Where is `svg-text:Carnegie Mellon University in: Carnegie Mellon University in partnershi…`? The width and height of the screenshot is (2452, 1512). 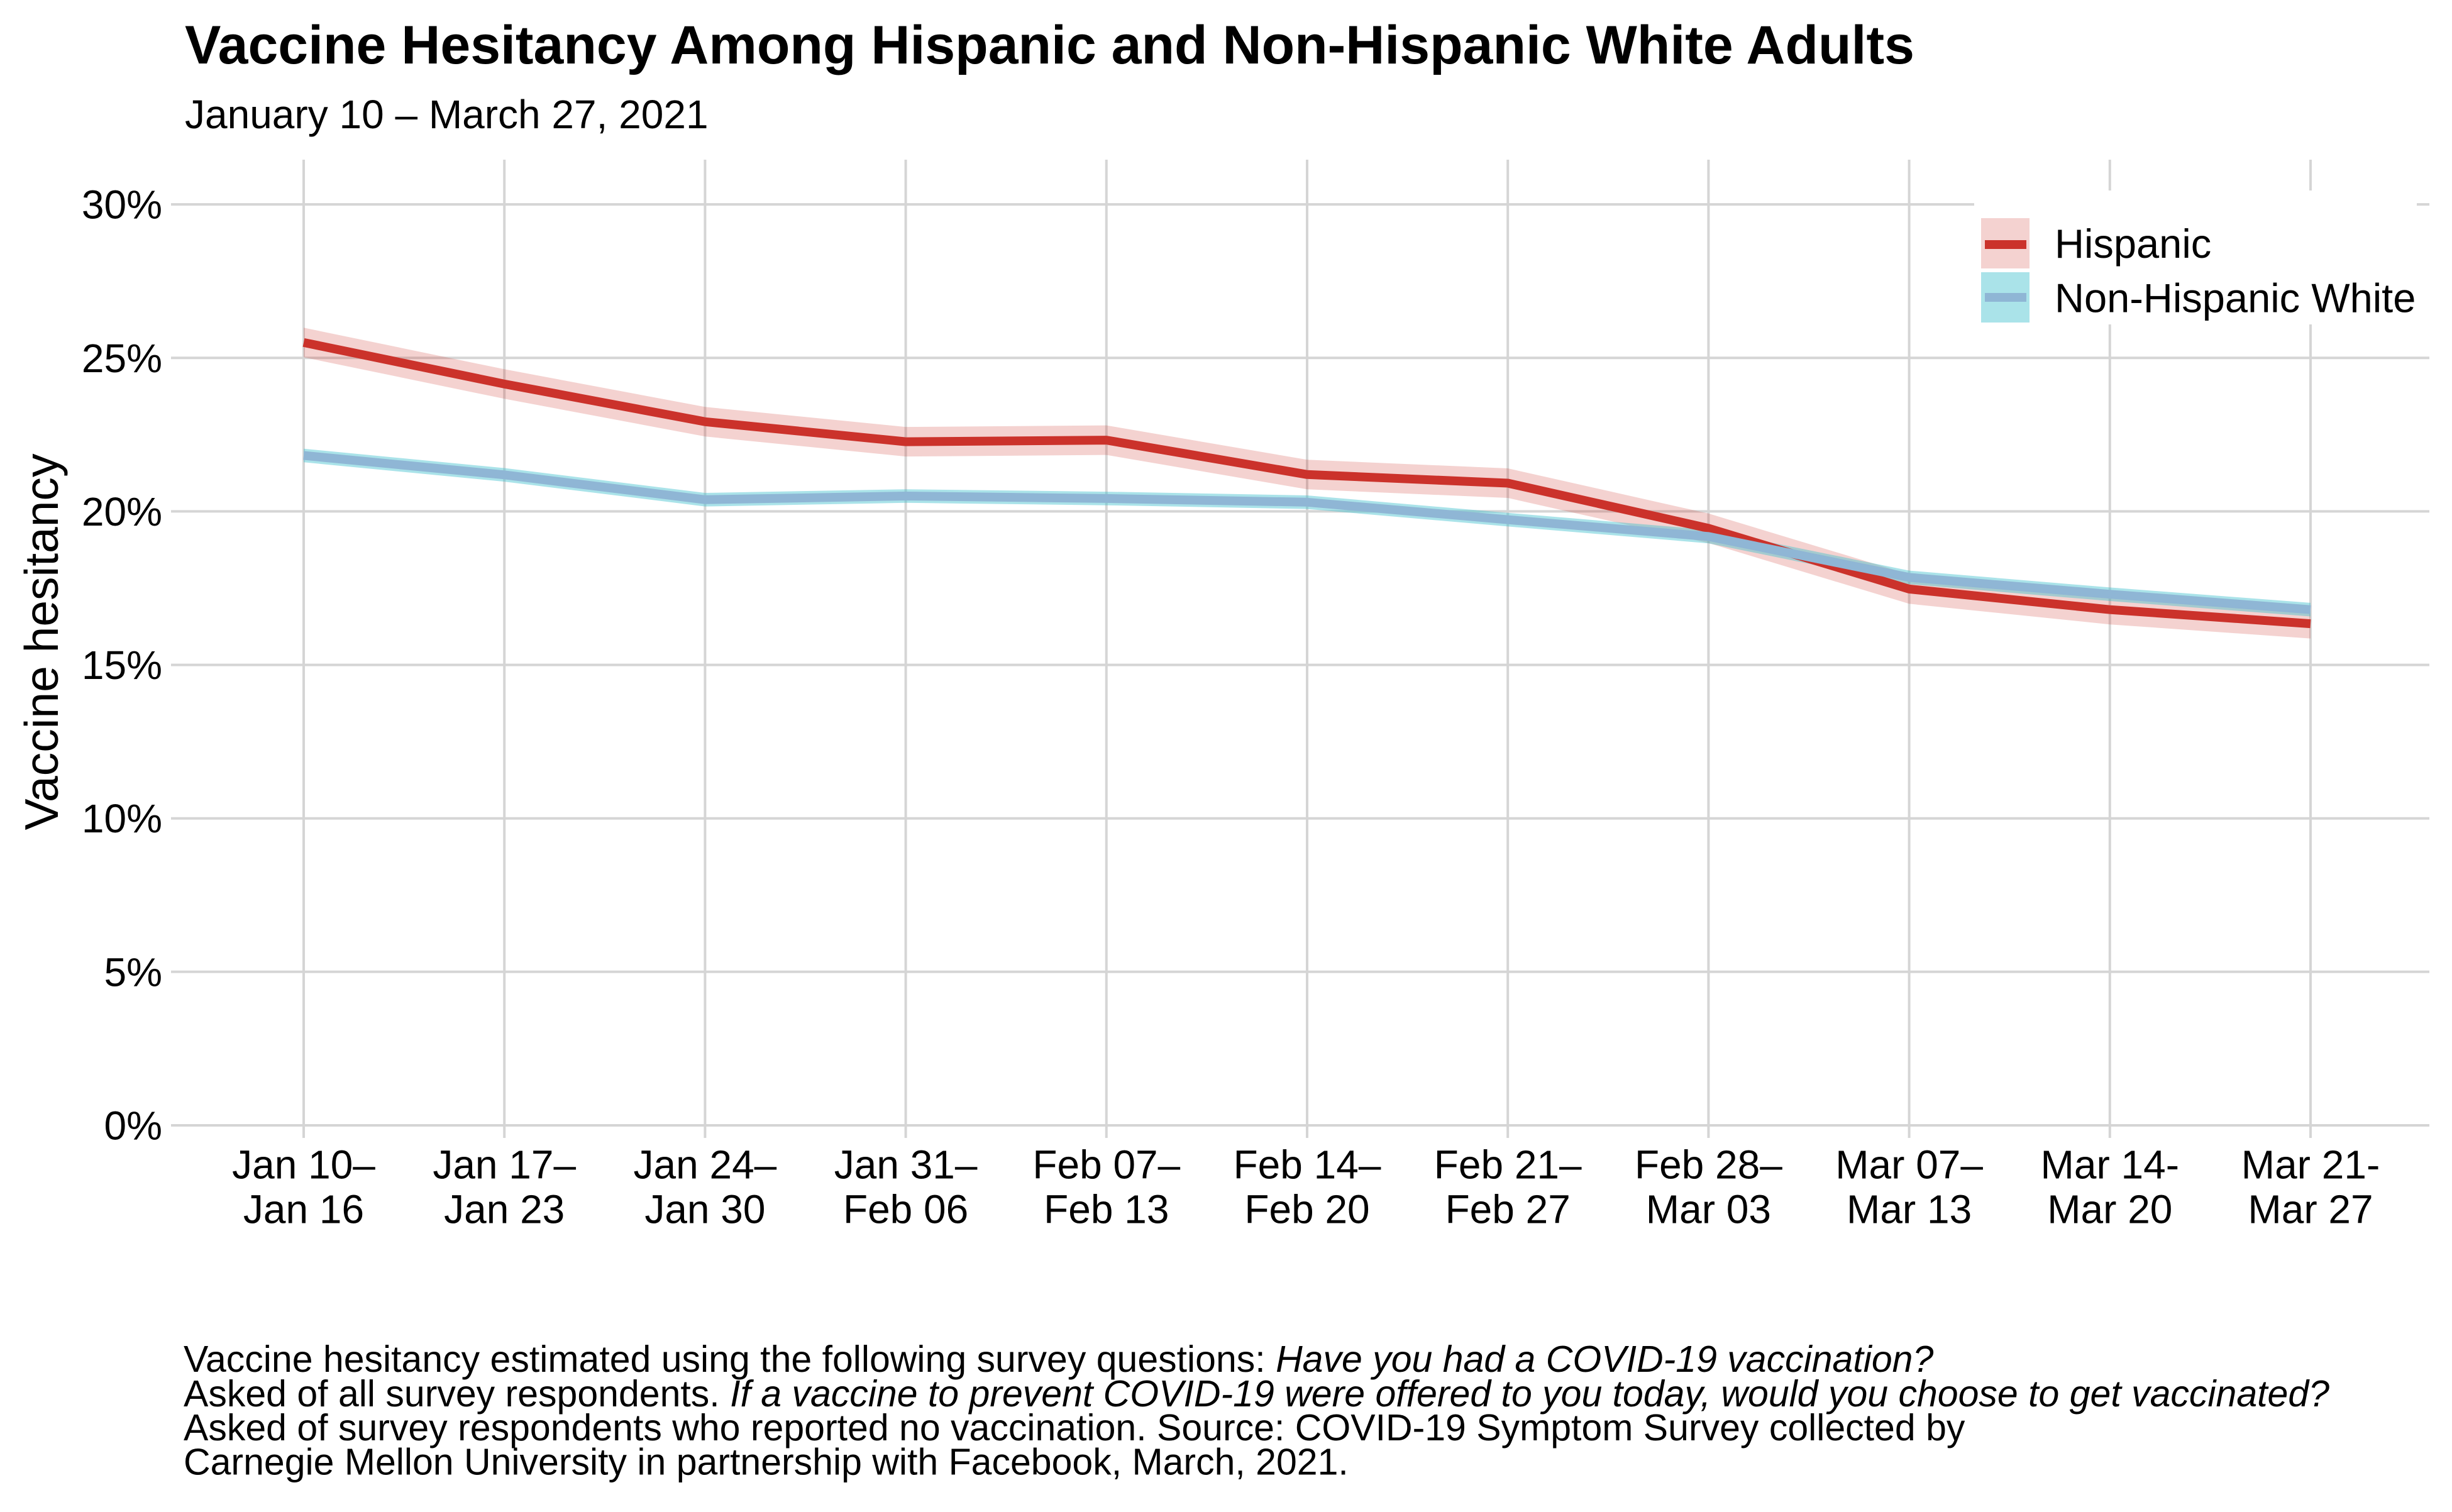
svg-text:Carnegie Mellon University in: Carnegie Mellon University in partnershi… is located at coordinates (766, 1462).